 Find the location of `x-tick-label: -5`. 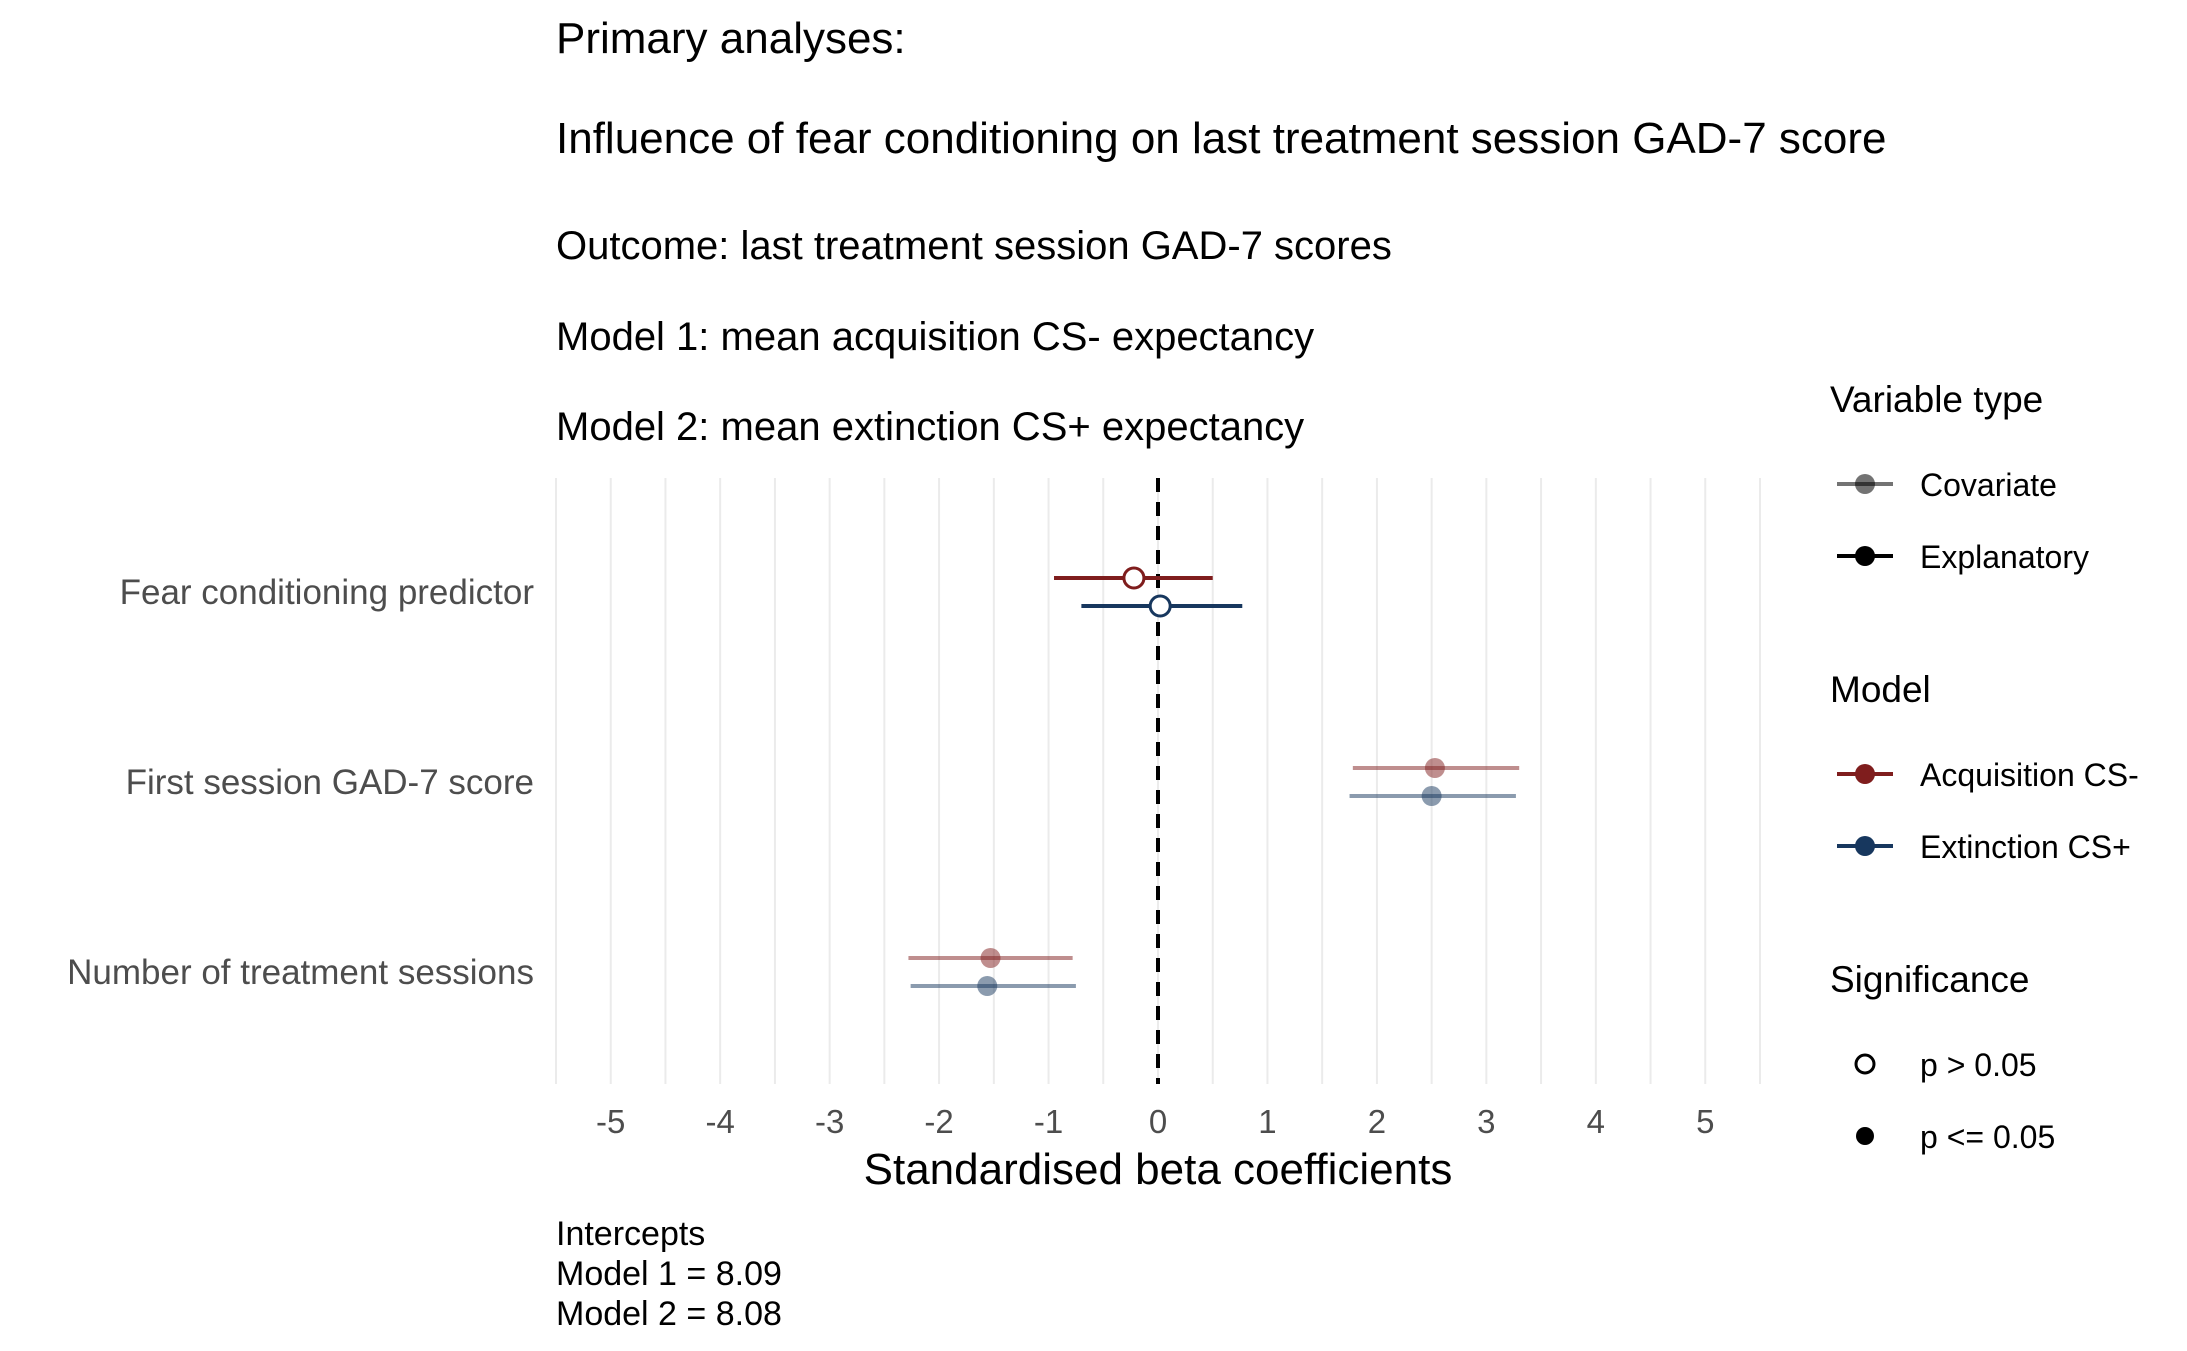

x-tick-label: -5 is located at coordinates (610, 1121).